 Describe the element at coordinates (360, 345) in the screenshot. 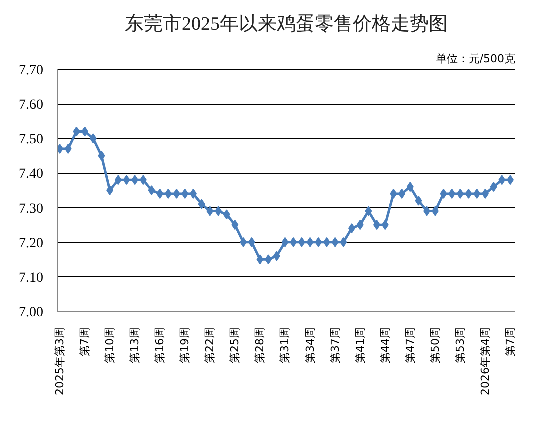

I see `x-tick-label: 第41周` at that location.